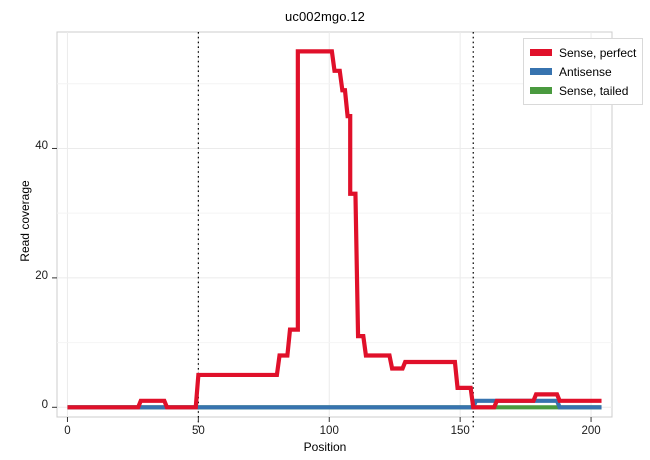 This screenshot has height=460, width=650. What do you see at coordinates (541, 90) in the screenshot?
I see `legend-swatch-sense-tailed` at bounding box center [541, 90].